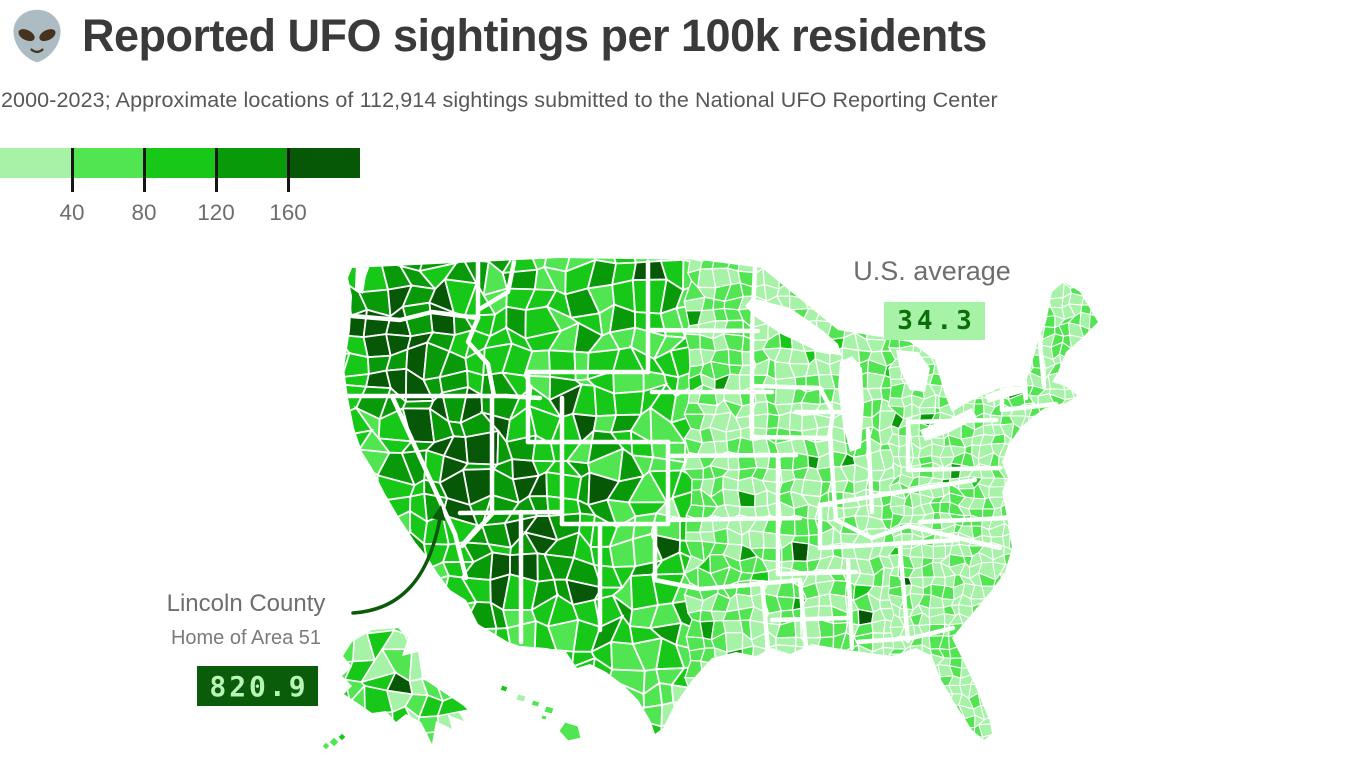  I want to click on legend: 40 80 120 160, so click(200, 188).